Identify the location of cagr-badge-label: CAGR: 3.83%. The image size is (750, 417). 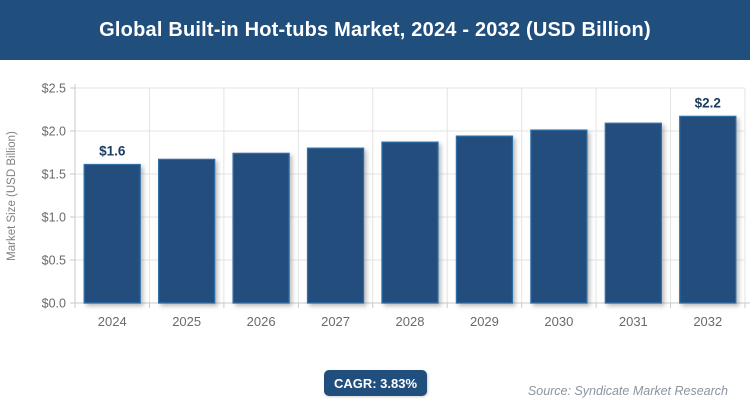
(375, 383).